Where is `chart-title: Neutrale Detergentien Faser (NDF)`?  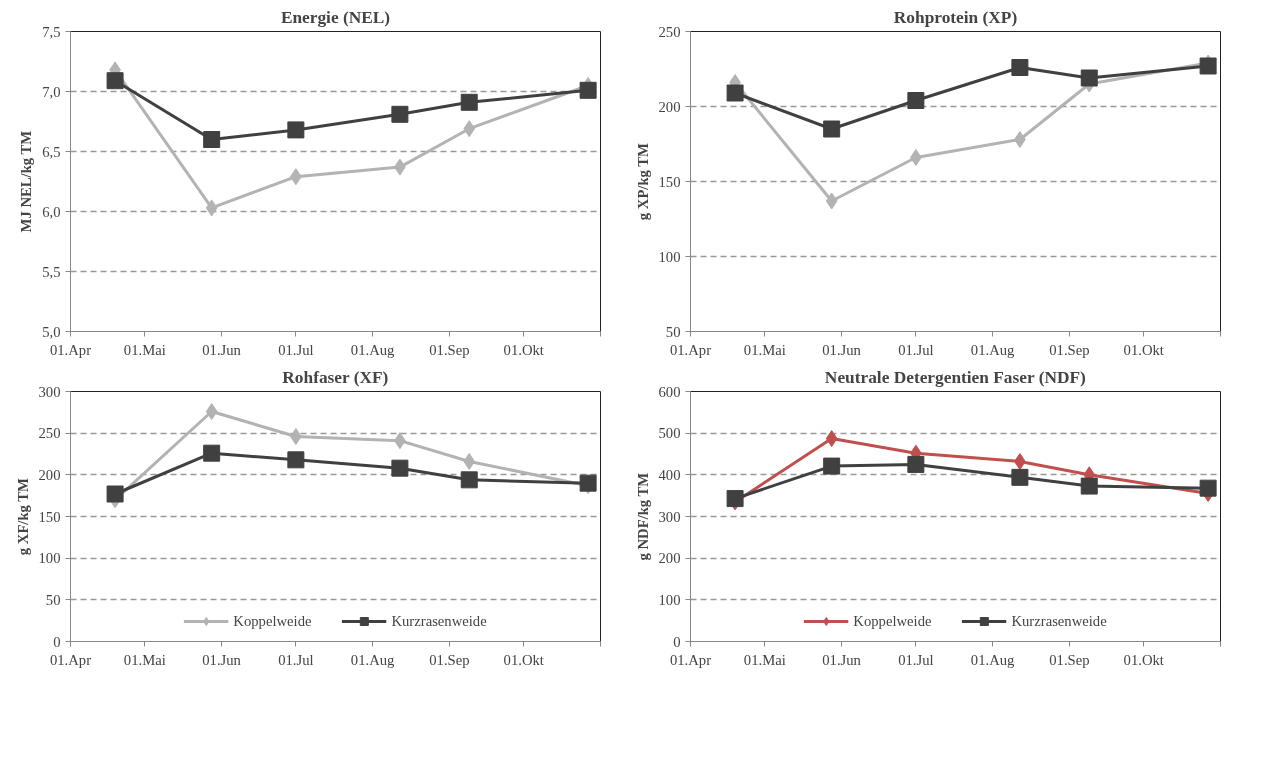 chart-title: Neutrale Detergentien Faser (NDF) is located at coordinates (955, 377).